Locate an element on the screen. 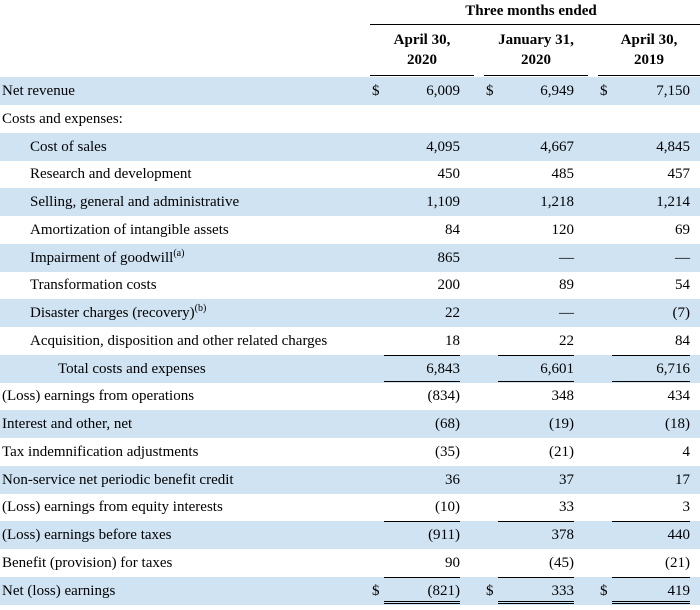  table-row: Cost of sales 4,095 4,667 4,845 is located at coordinates (350, 146).